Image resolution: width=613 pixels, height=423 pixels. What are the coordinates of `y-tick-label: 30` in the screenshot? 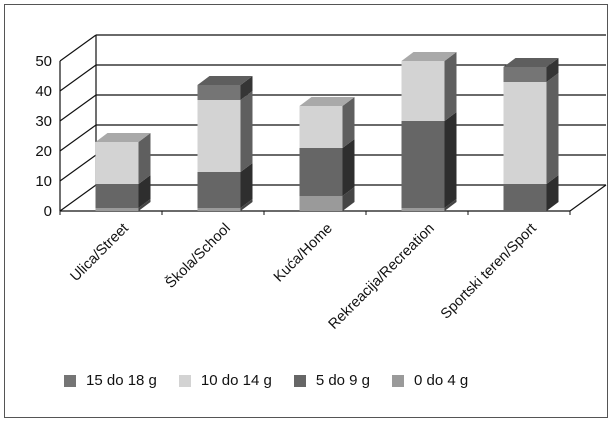 It's located at (43, 121).